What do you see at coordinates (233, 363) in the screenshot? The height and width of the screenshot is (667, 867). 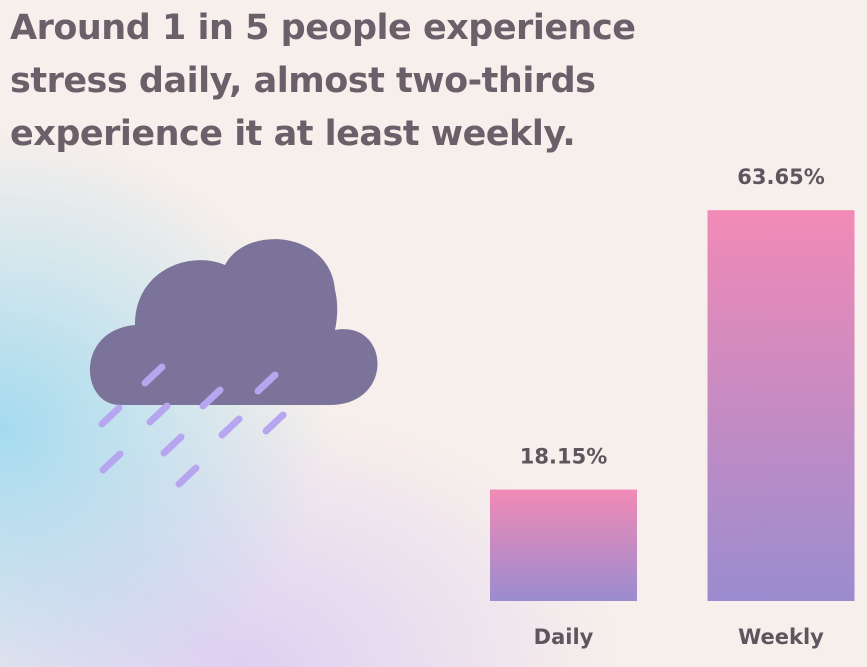 I see `cloud-icon` at bounding box center [233, 363].